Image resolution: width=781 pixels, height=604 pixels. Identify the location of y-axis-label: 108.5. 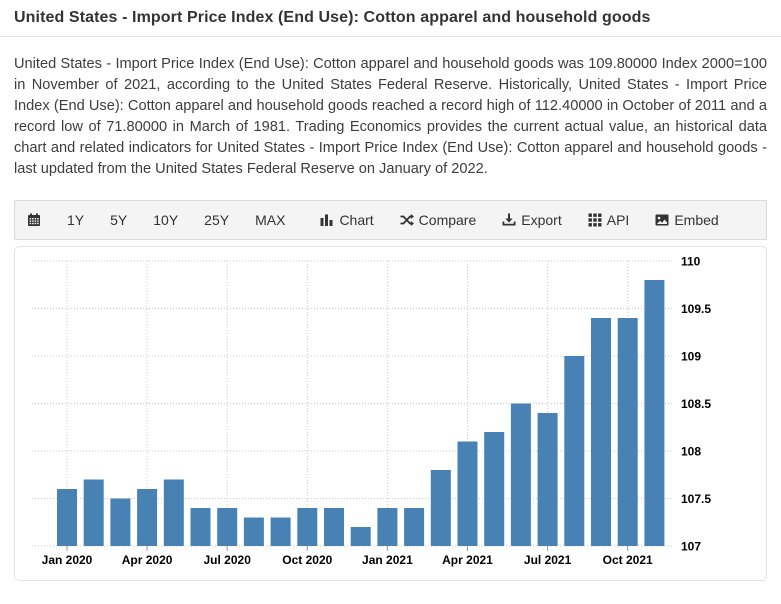
(696, 404).